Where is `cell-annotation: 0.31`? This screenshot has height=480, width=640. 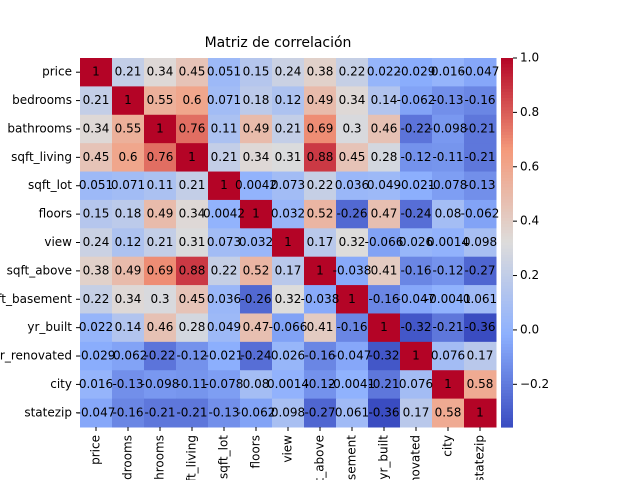 cell-annotation: 0.31 is located at coordinates (288, 157).